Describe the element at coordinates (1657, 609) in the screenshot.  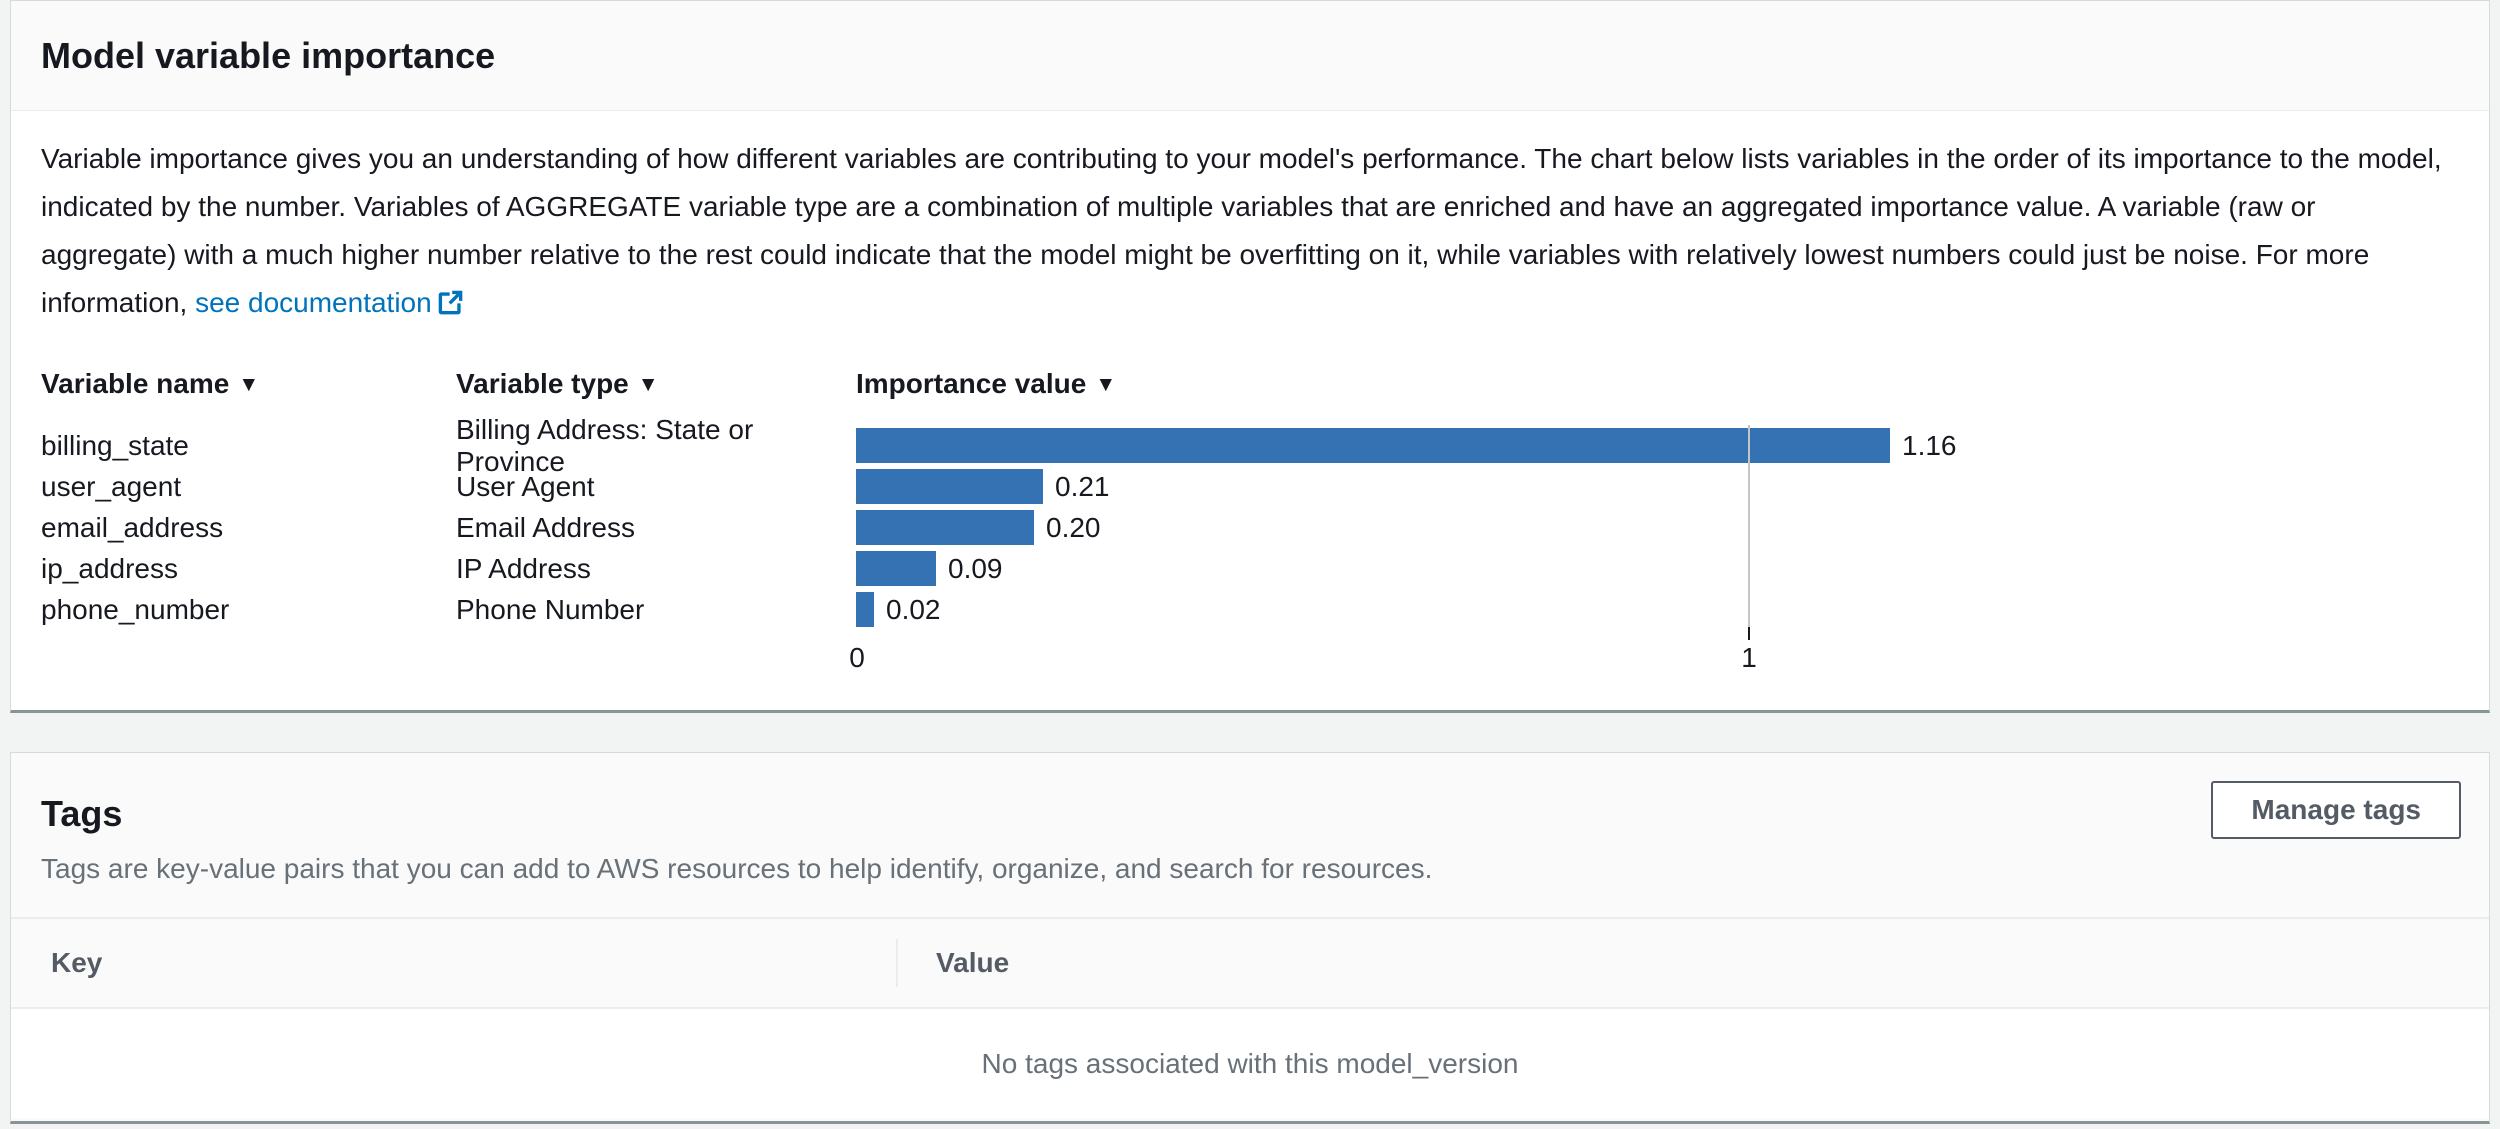
I see `importance-bar-cell: 0.02` at that location.